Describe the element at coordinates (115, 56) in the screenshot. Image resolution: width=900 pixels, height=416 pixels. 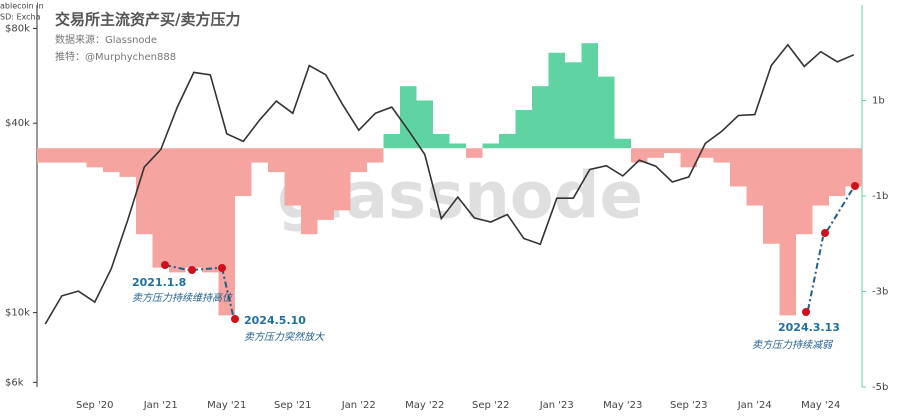
I see `author: 推特：@Murphychen888` at that location.